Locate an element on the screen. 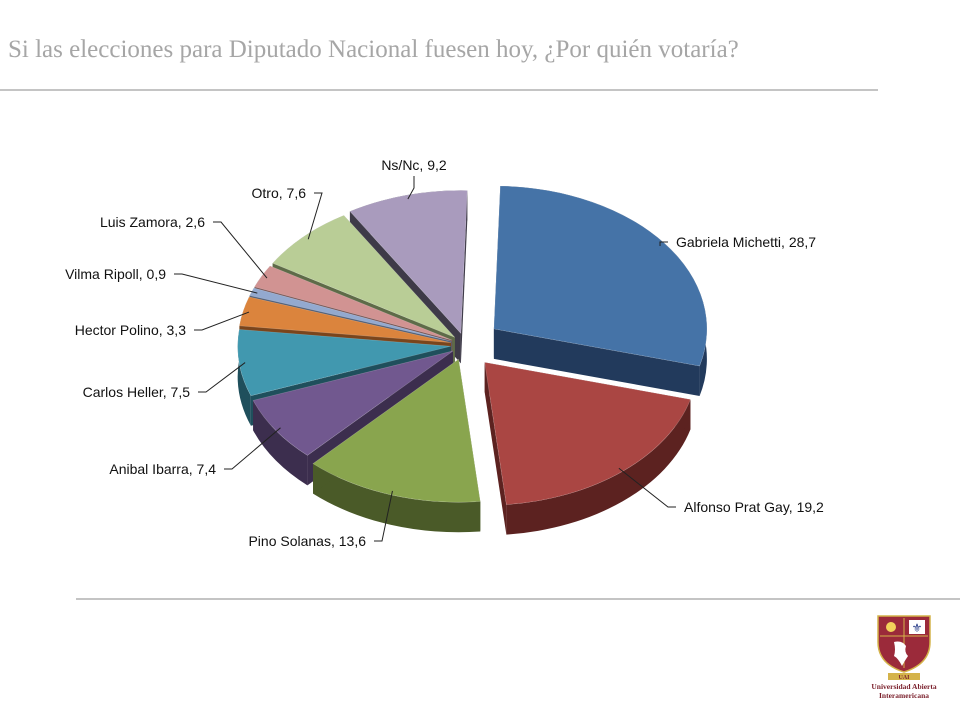  leader-line-gabriela-michetti is located at coordinates (663, 243).